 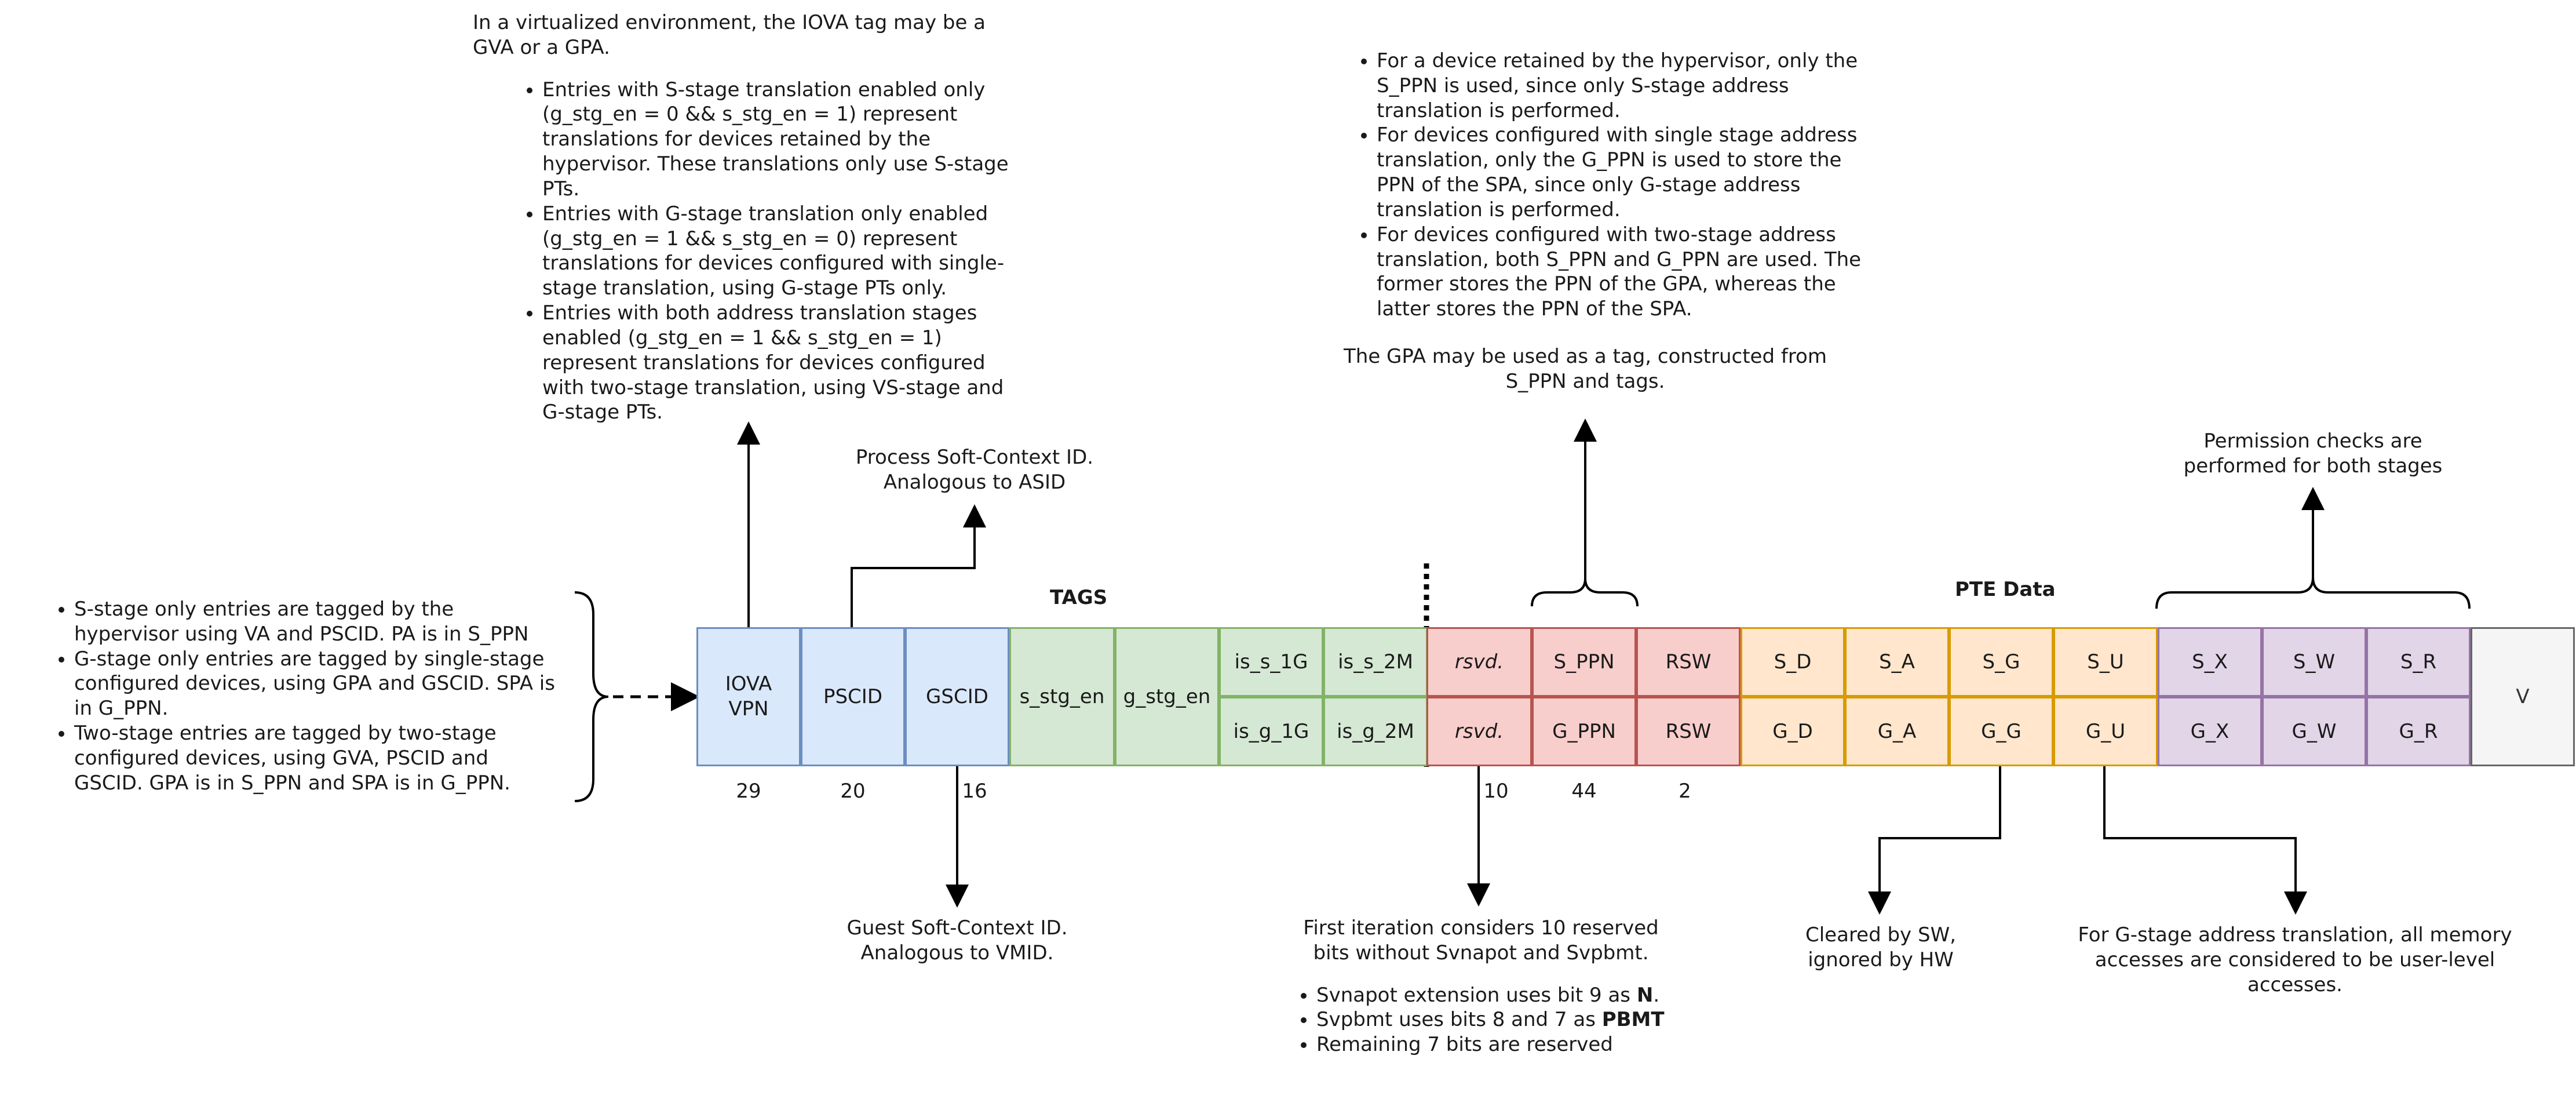 I want to click on s-r-field: S_R, so click(x=2418, y=662).